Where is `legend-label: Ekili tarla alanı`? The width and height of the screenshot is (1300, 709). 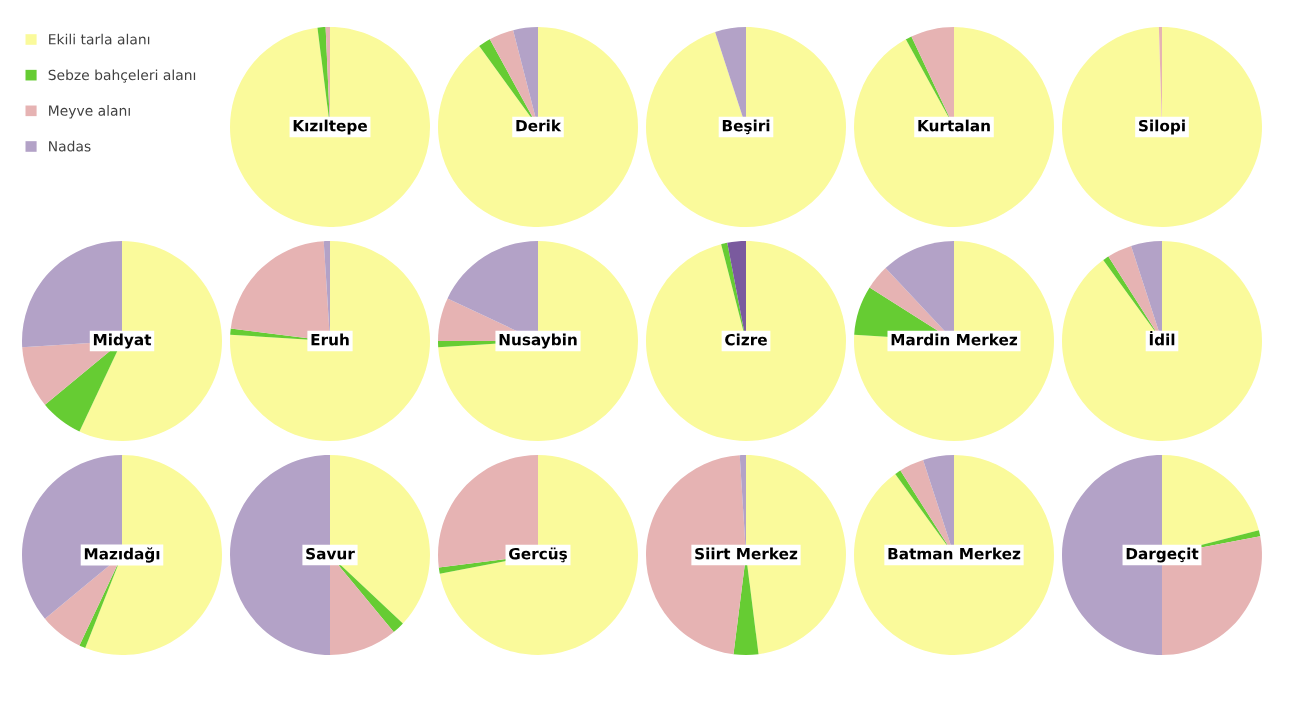
legend-label: Ekili tarla alanı is located at coordinates (99, 39).